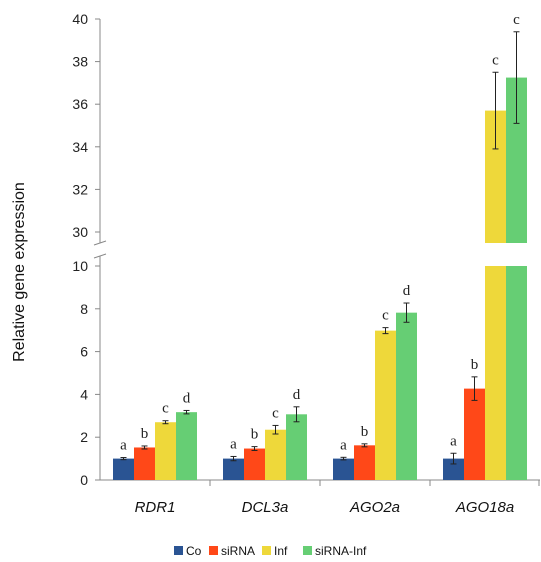  I want to click on category-label: RDR1, so click(155, 507).